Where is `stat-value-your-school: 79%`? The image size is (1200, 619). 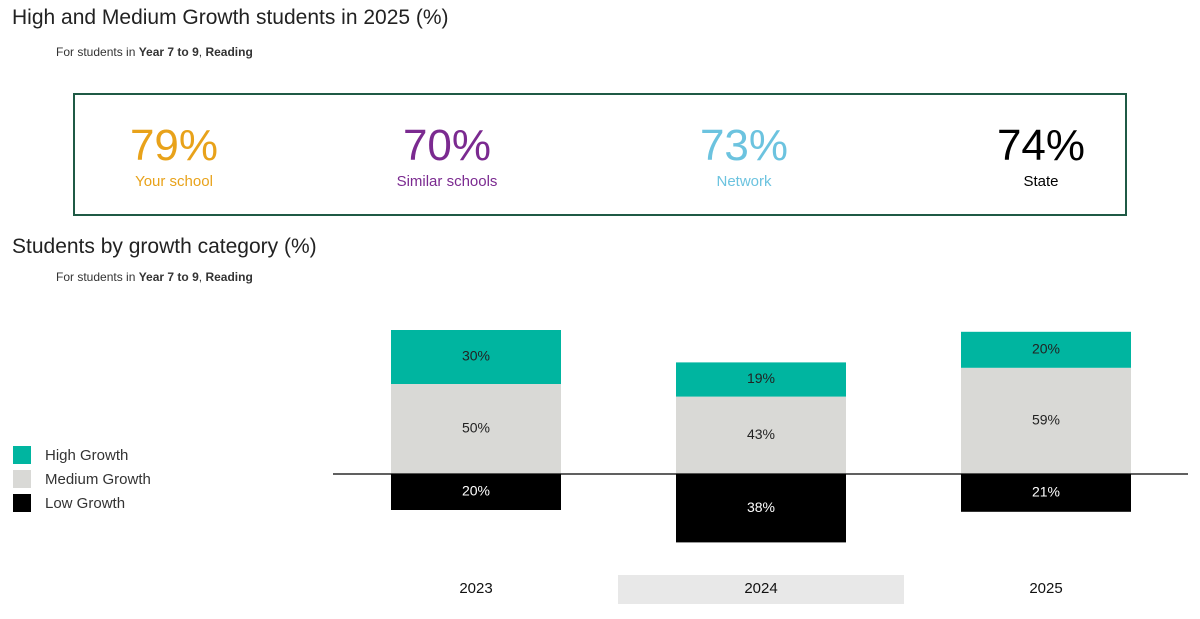
stat-value-your-school: 79% is located at coordinates (174, 145).